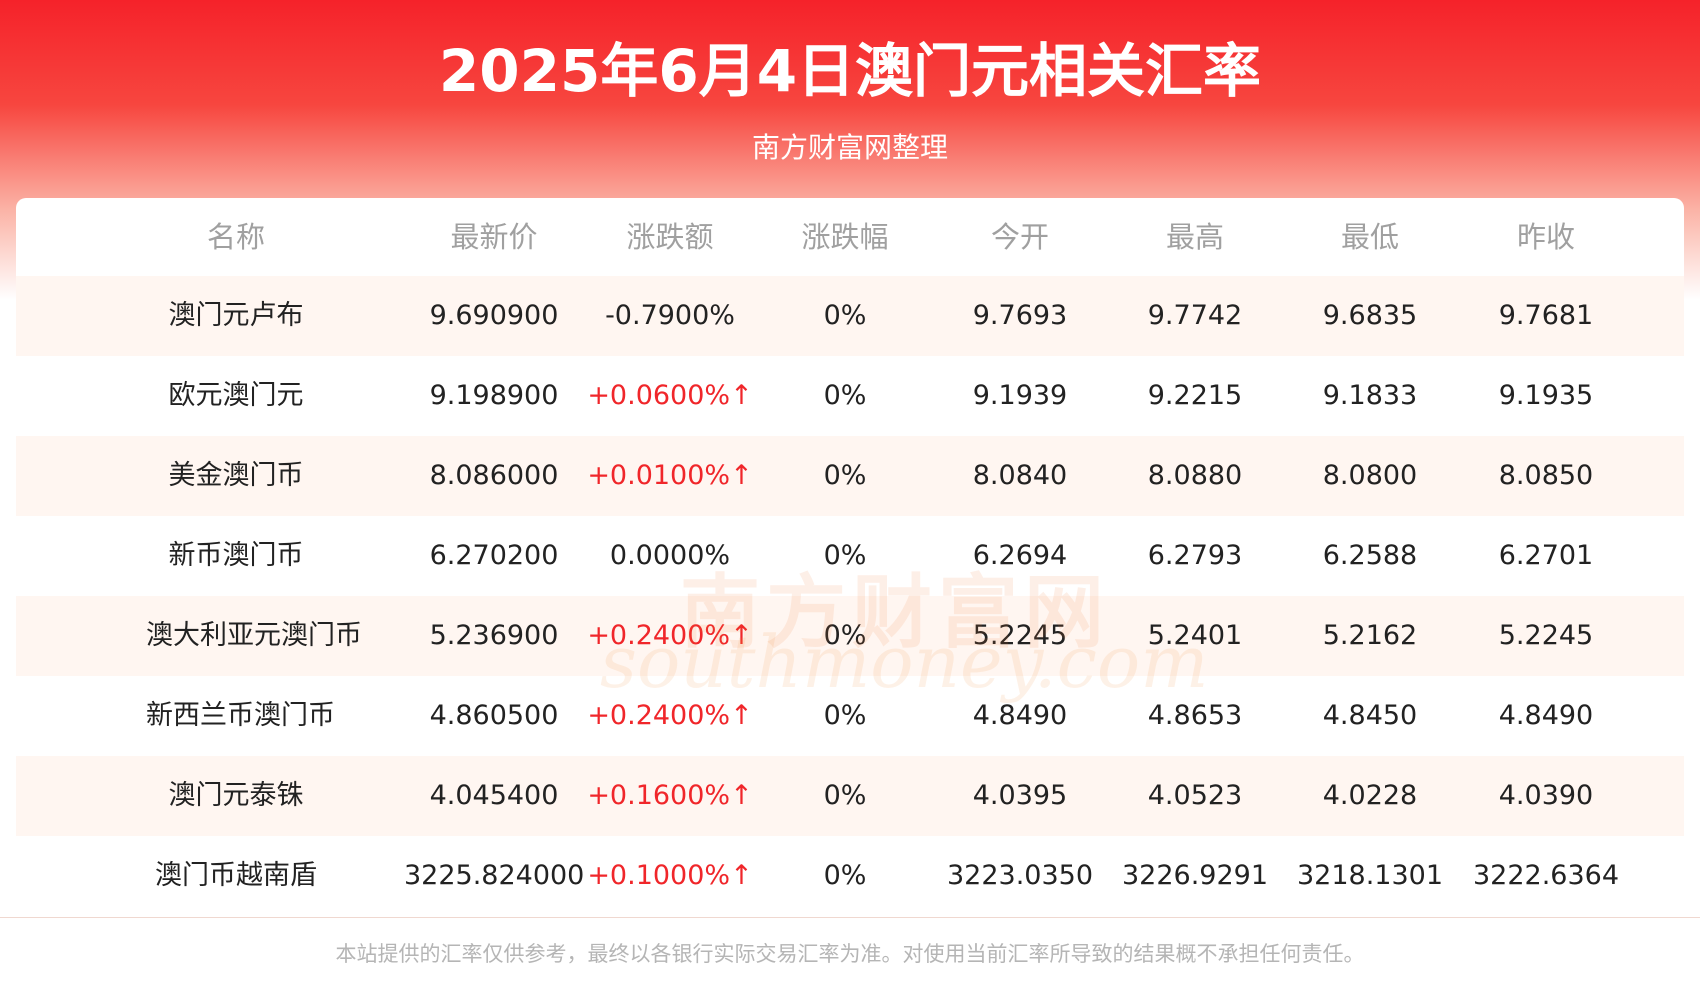 The width and height of the screenshot is (1700, 1000). Describe the element at coordinates (1546, 555) in the screenshot. I see `table-cell: 6.2701` at that location.